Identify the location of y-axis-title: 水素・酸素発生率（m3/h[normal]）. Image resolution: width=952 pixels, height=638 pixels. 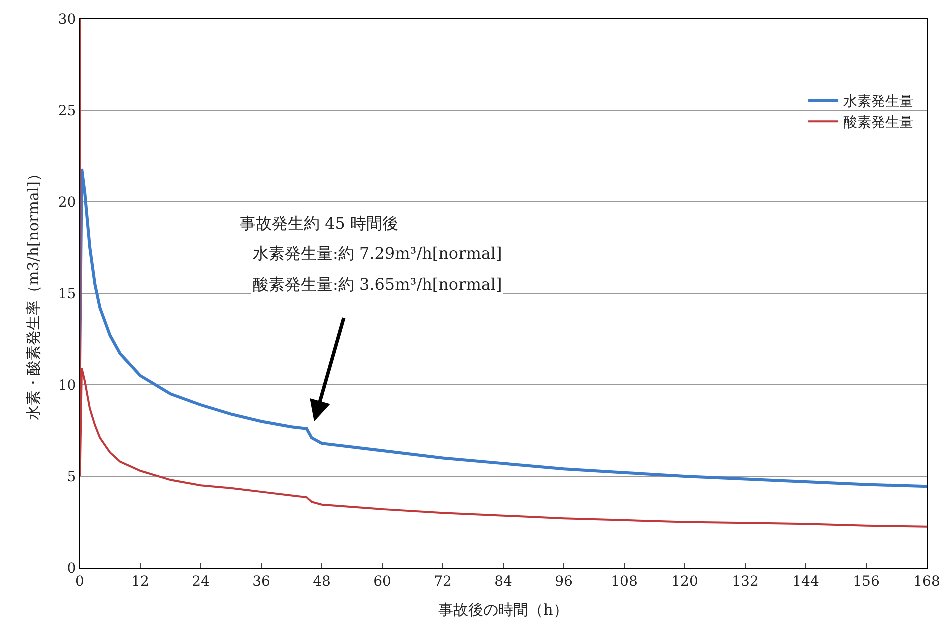
(33, 293).